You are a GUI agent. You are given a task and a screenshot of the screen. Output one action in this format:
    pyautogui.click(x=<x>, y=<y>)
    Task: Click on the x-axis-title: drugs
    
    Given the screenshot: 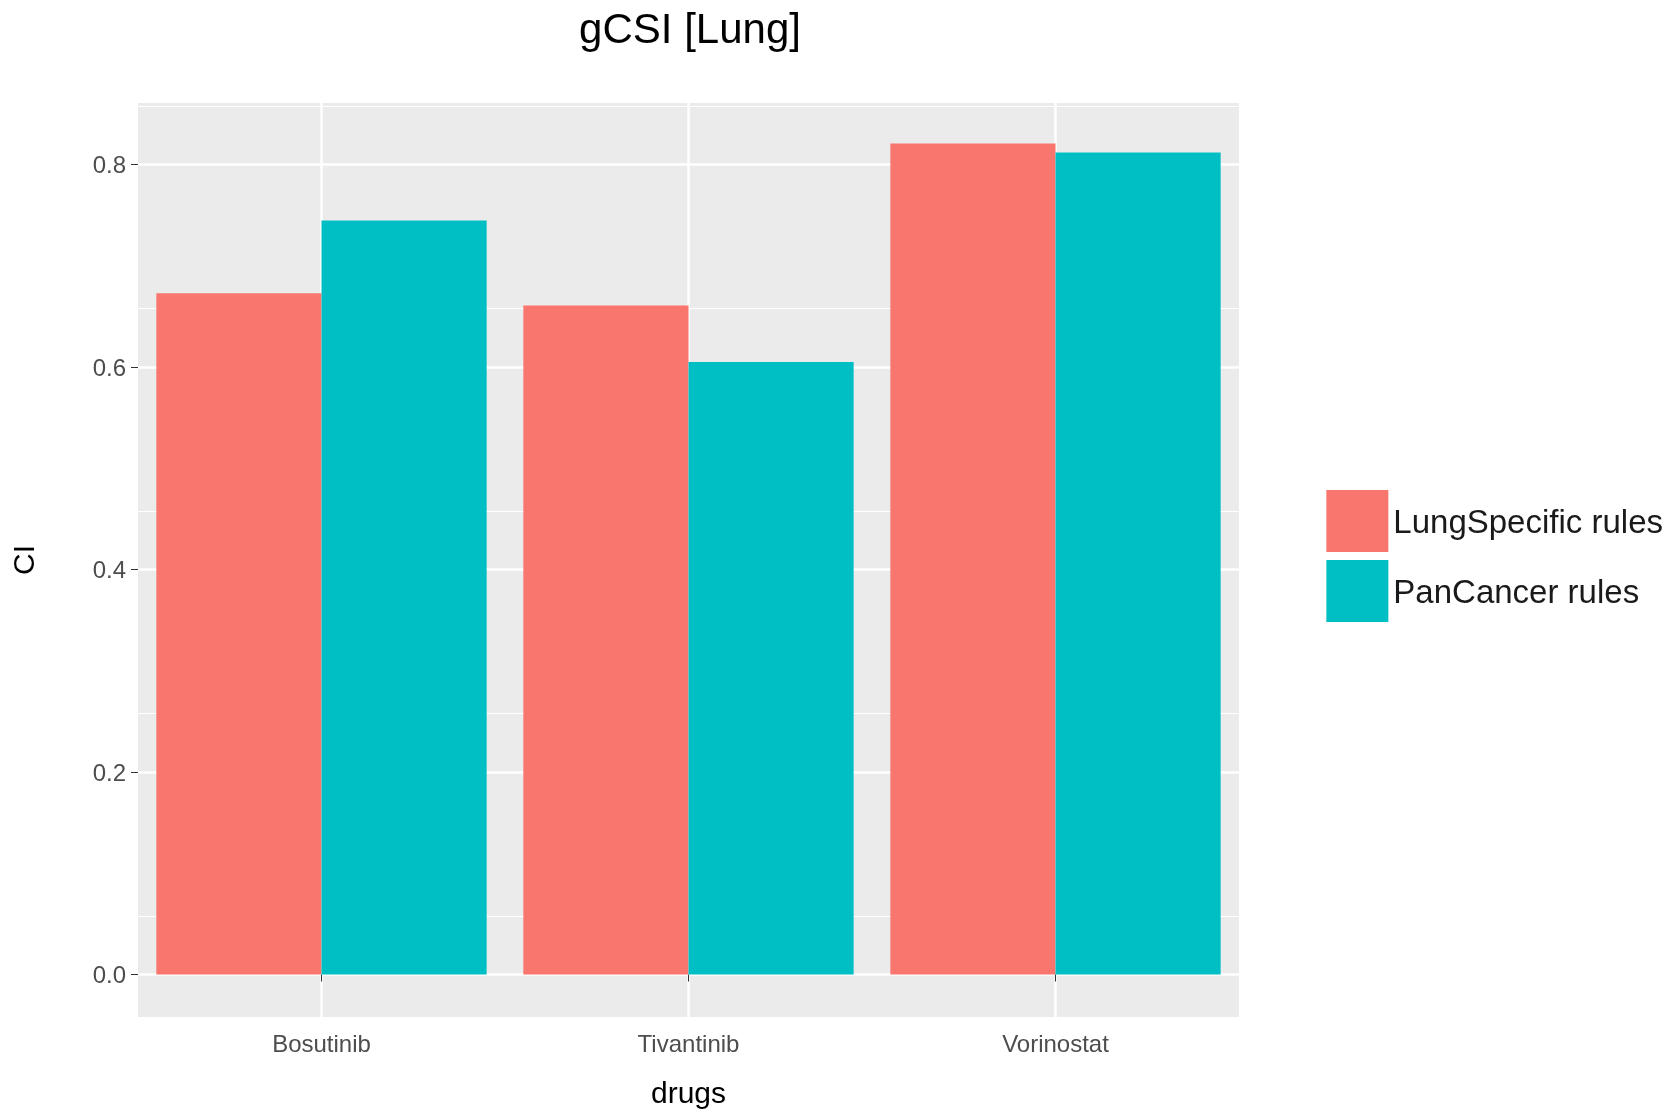 What is the action you would take?
    pyautogui.click(x=688, y=1092)
    